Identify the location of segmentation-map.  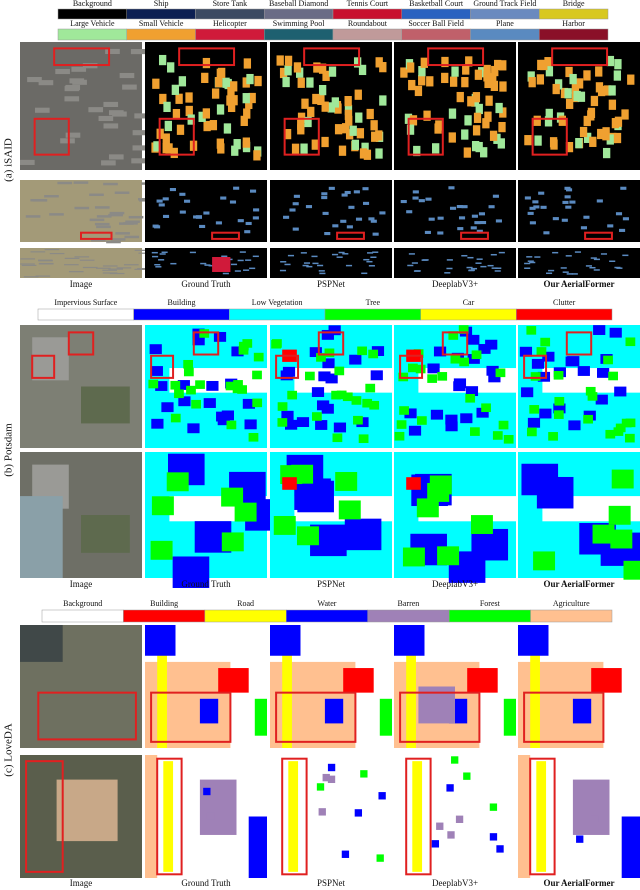
(579, 106).